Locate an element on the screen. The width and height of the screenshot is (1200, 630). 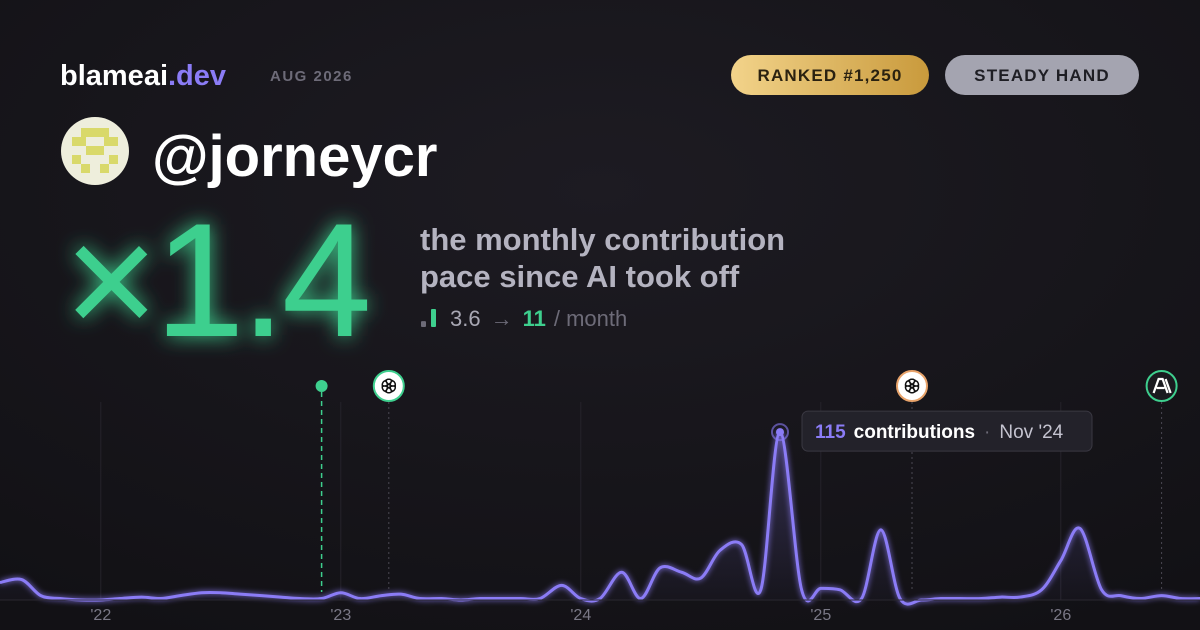
event-dot is located at coordinates (321, 386).